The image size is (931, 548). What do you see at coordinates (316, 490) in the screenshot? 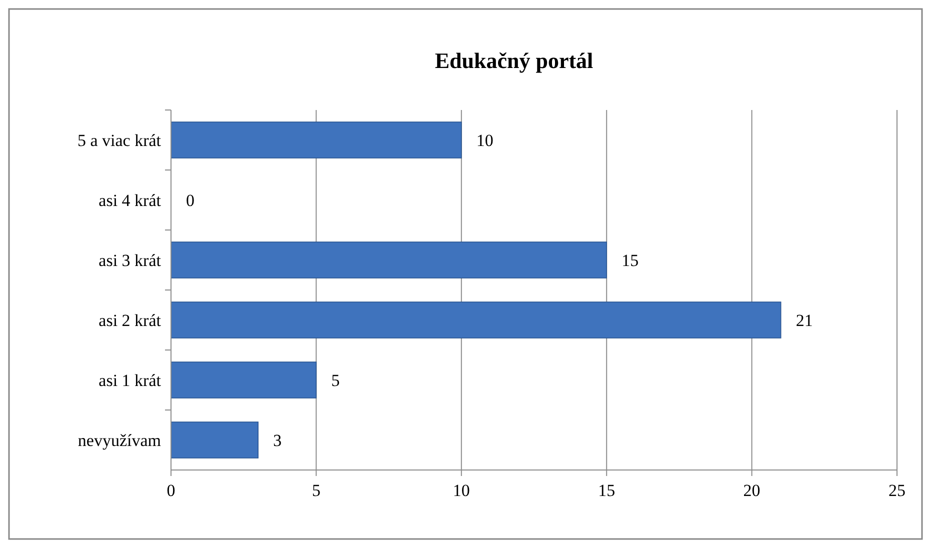
I see `x-tick-label: 5` at bounding box center [316, 490].